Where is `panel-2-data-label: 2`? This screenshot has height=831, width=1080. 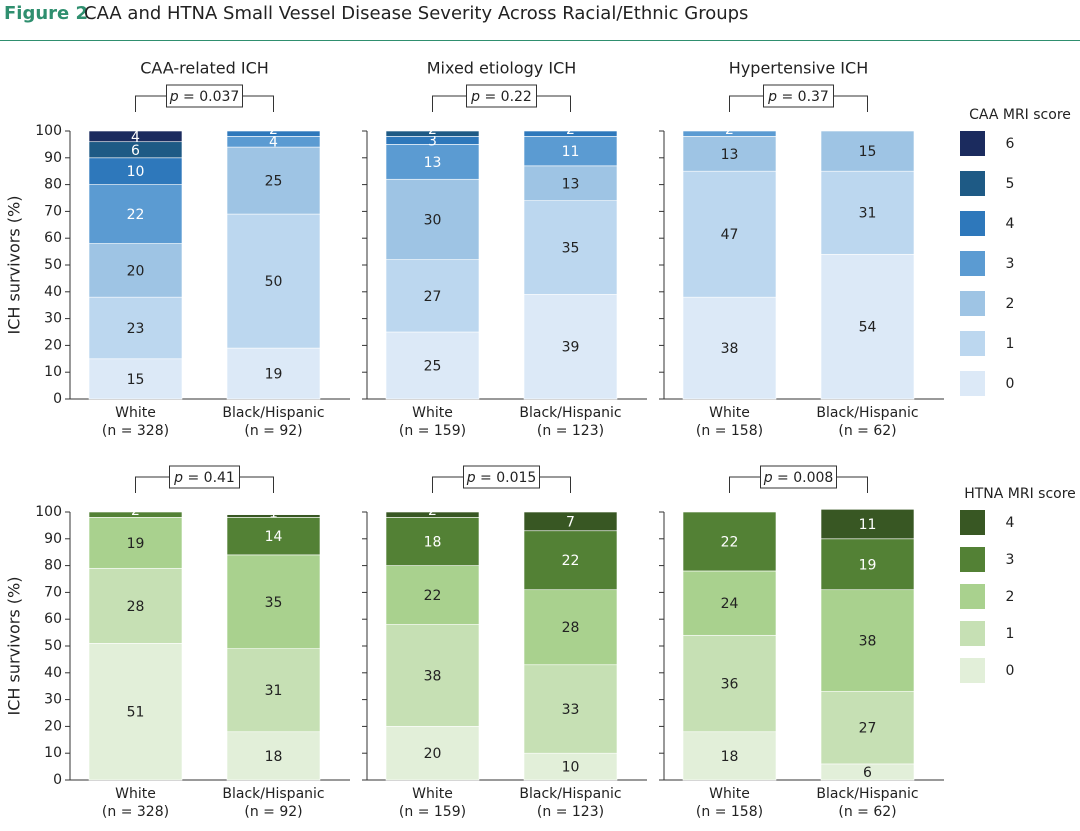 panel-2-data-label: 2 is located at coordinates (570, 130).